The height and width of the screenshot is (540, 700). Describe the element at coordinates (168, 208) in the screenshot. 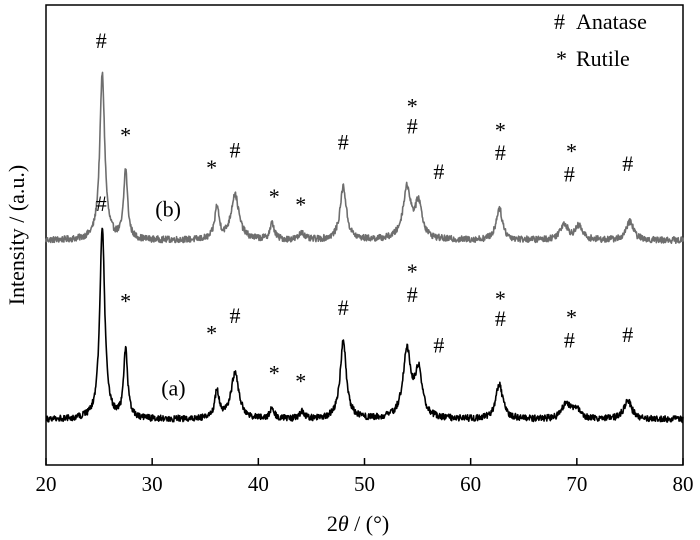

I see `curve-label: (b)` at that location.